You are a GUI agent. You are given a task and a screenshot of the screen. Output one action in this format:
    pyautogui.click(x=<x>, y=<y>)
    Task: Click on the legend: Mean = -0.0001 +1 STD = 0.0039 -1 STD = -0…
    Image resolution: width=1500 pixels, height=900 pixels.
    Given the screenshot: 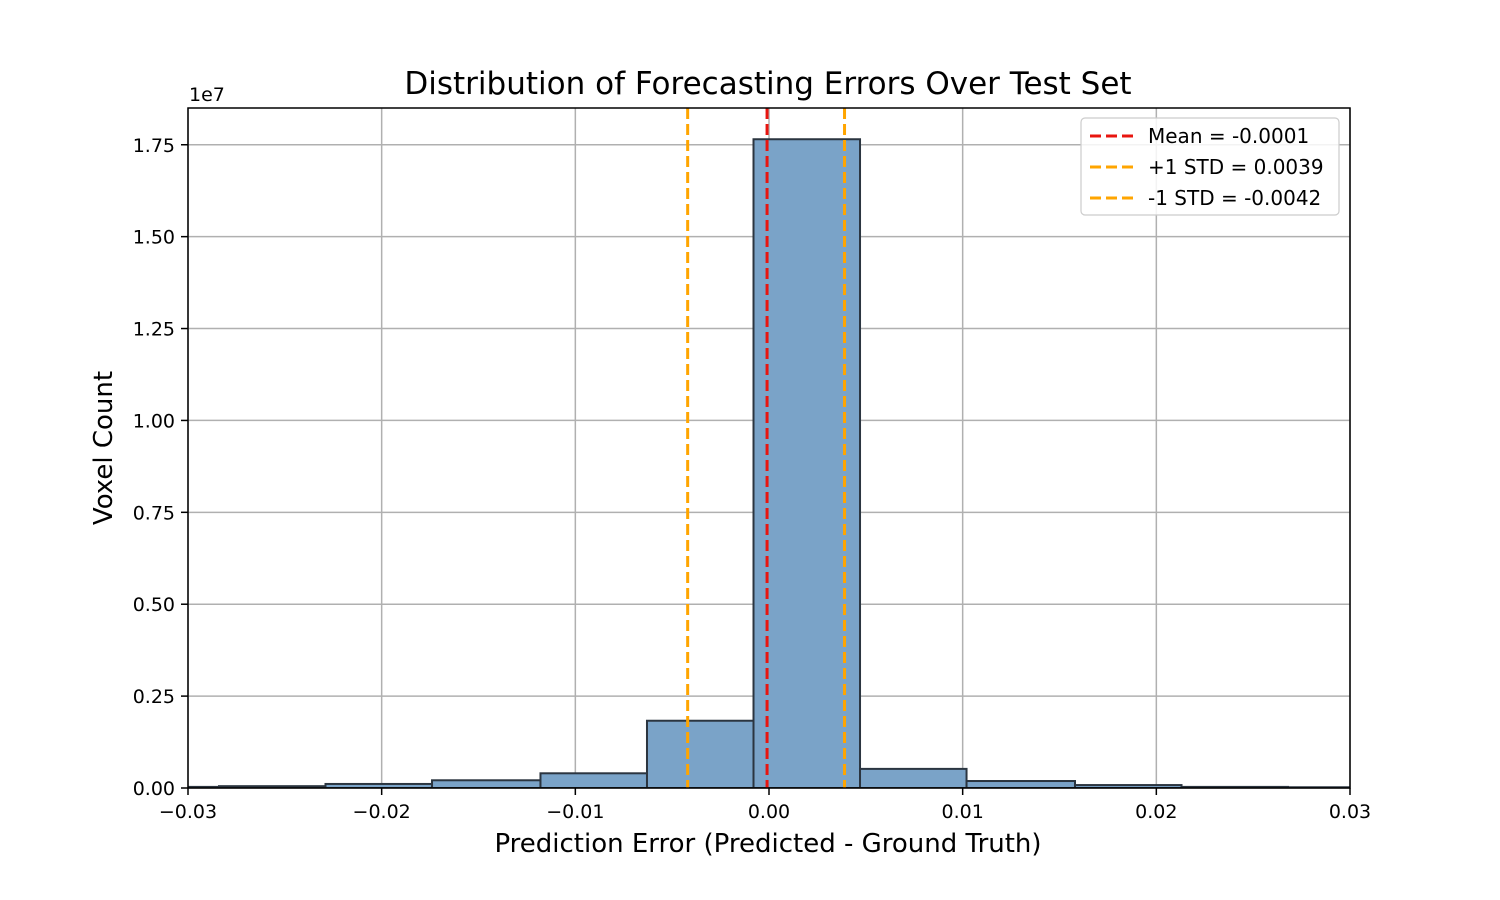 What is the action you would take?
    pyautogui.click(x=1210, y=166)
    